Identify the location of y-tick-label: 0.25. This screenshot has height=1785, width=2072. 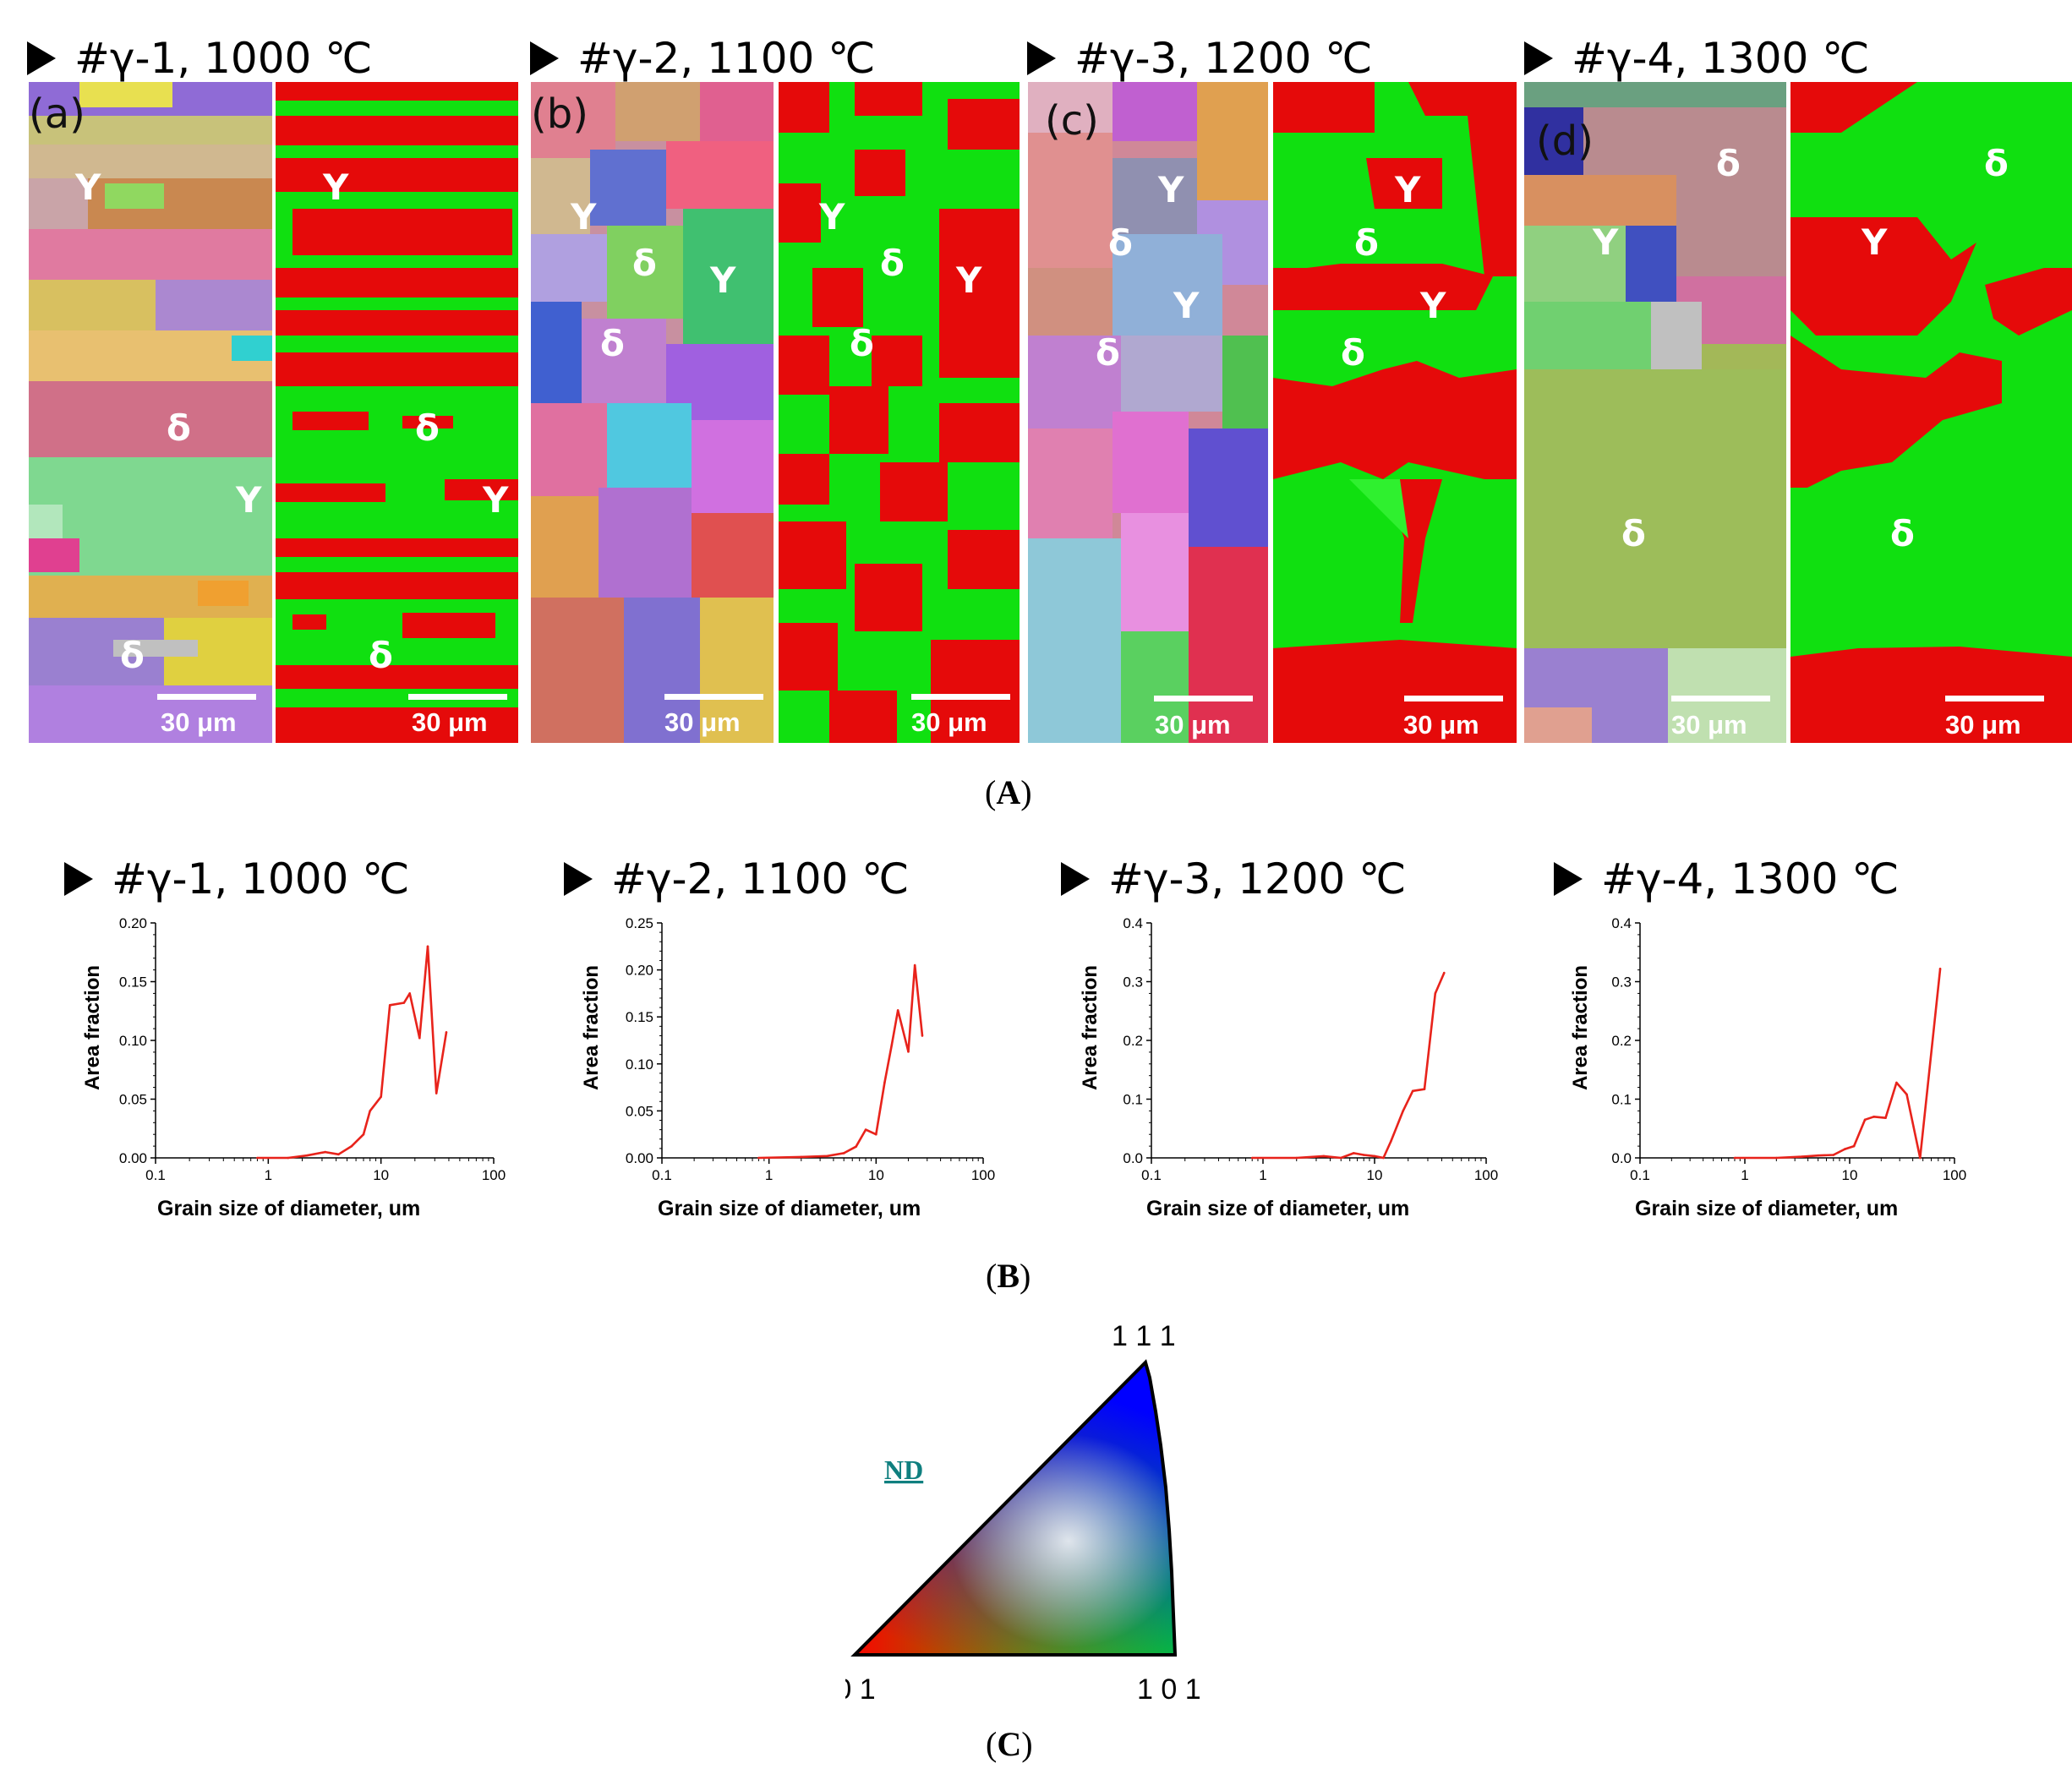
(640, 923).